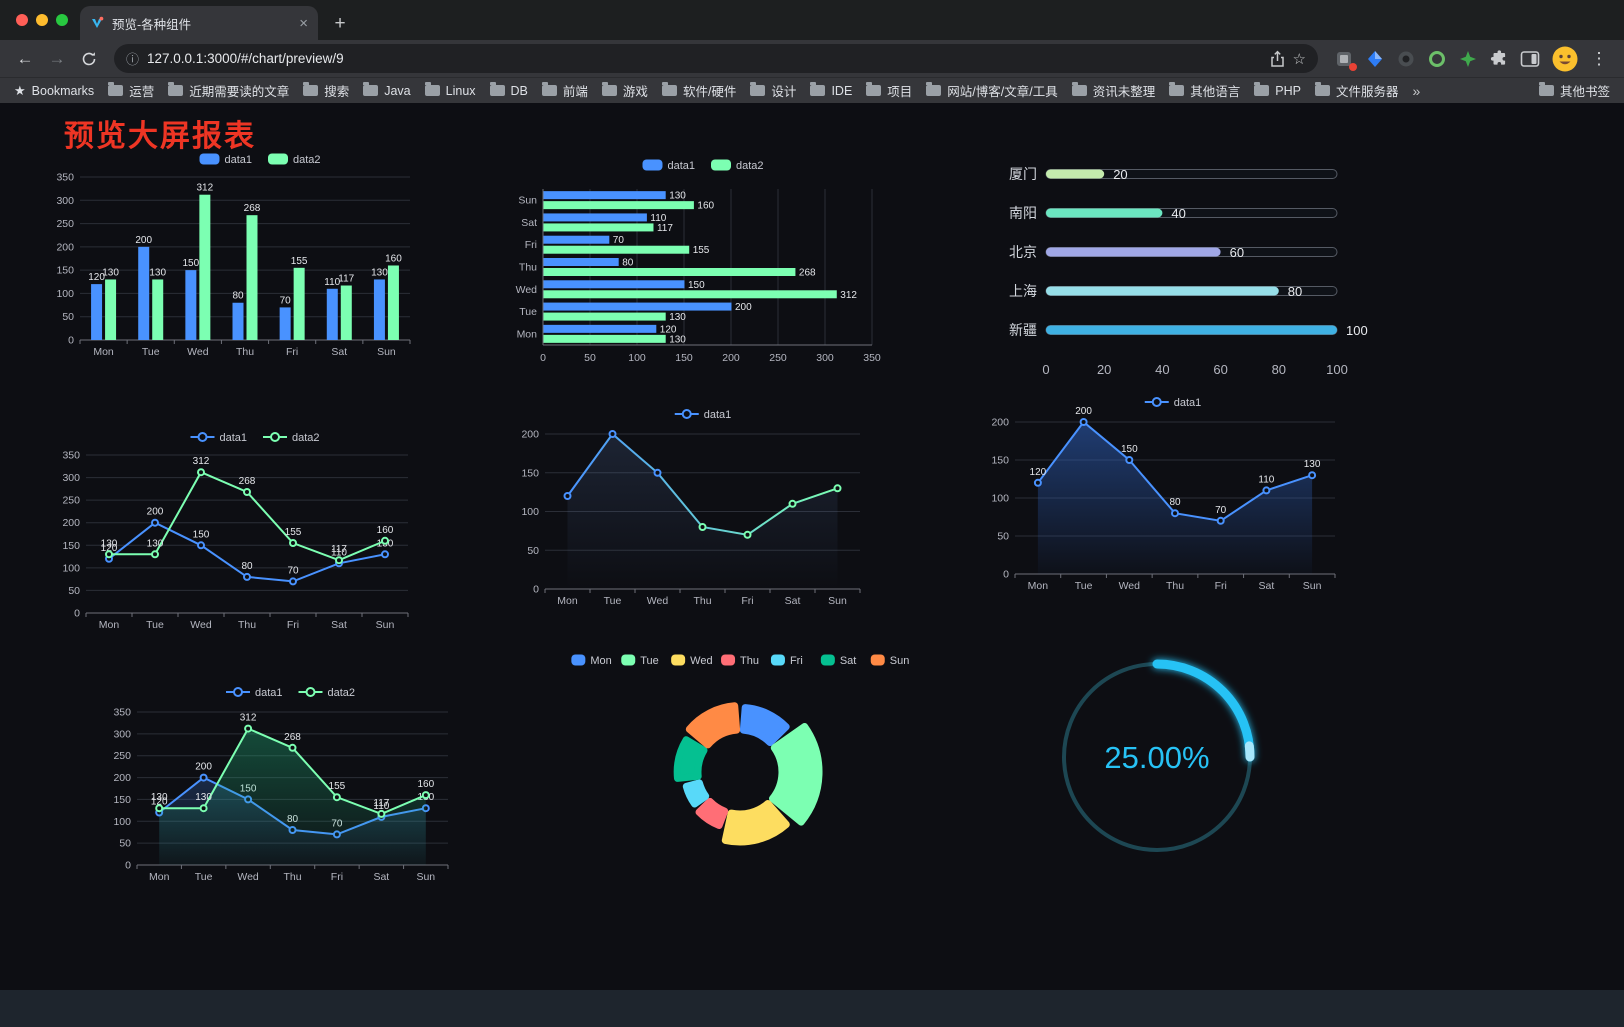 Image resolution: width=1624 pixels, height=1027 pixels. Describe the element at coordinates (1277, 59) in the screenshot. I see `share-icon` at that location.